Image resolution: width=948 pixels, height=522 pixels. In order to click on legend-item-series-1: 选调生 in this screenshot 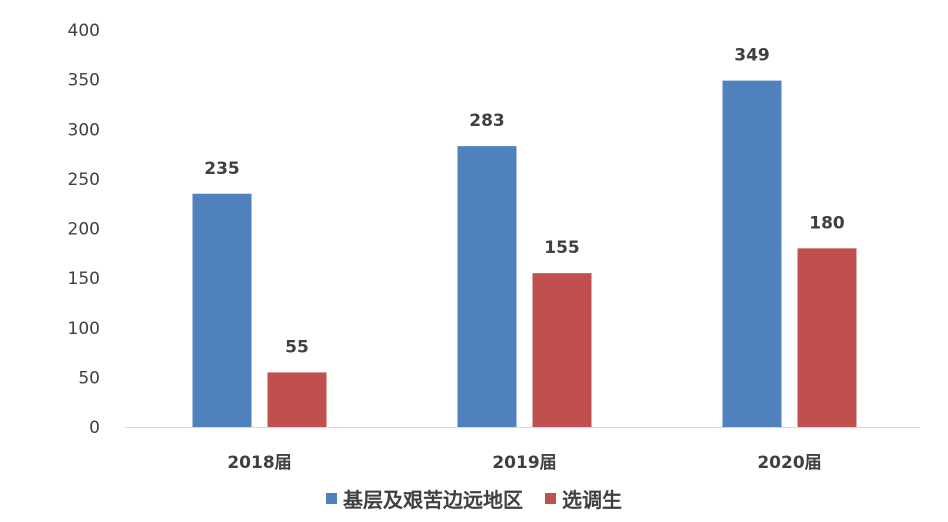, I will do `click(583, 498)`.